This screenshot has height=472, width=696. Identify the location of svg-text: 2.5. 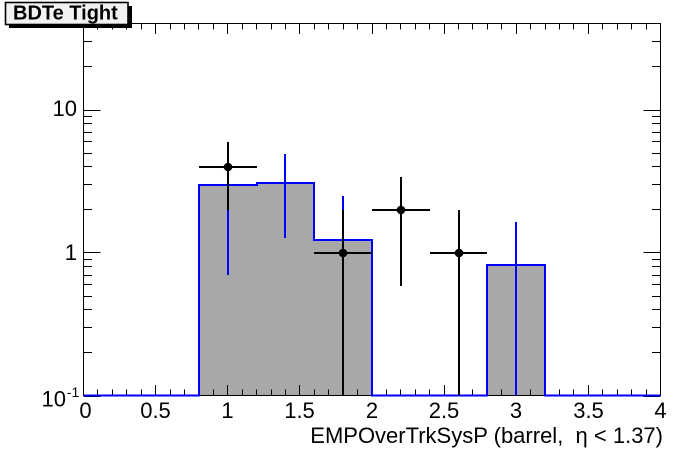
(444, 410).